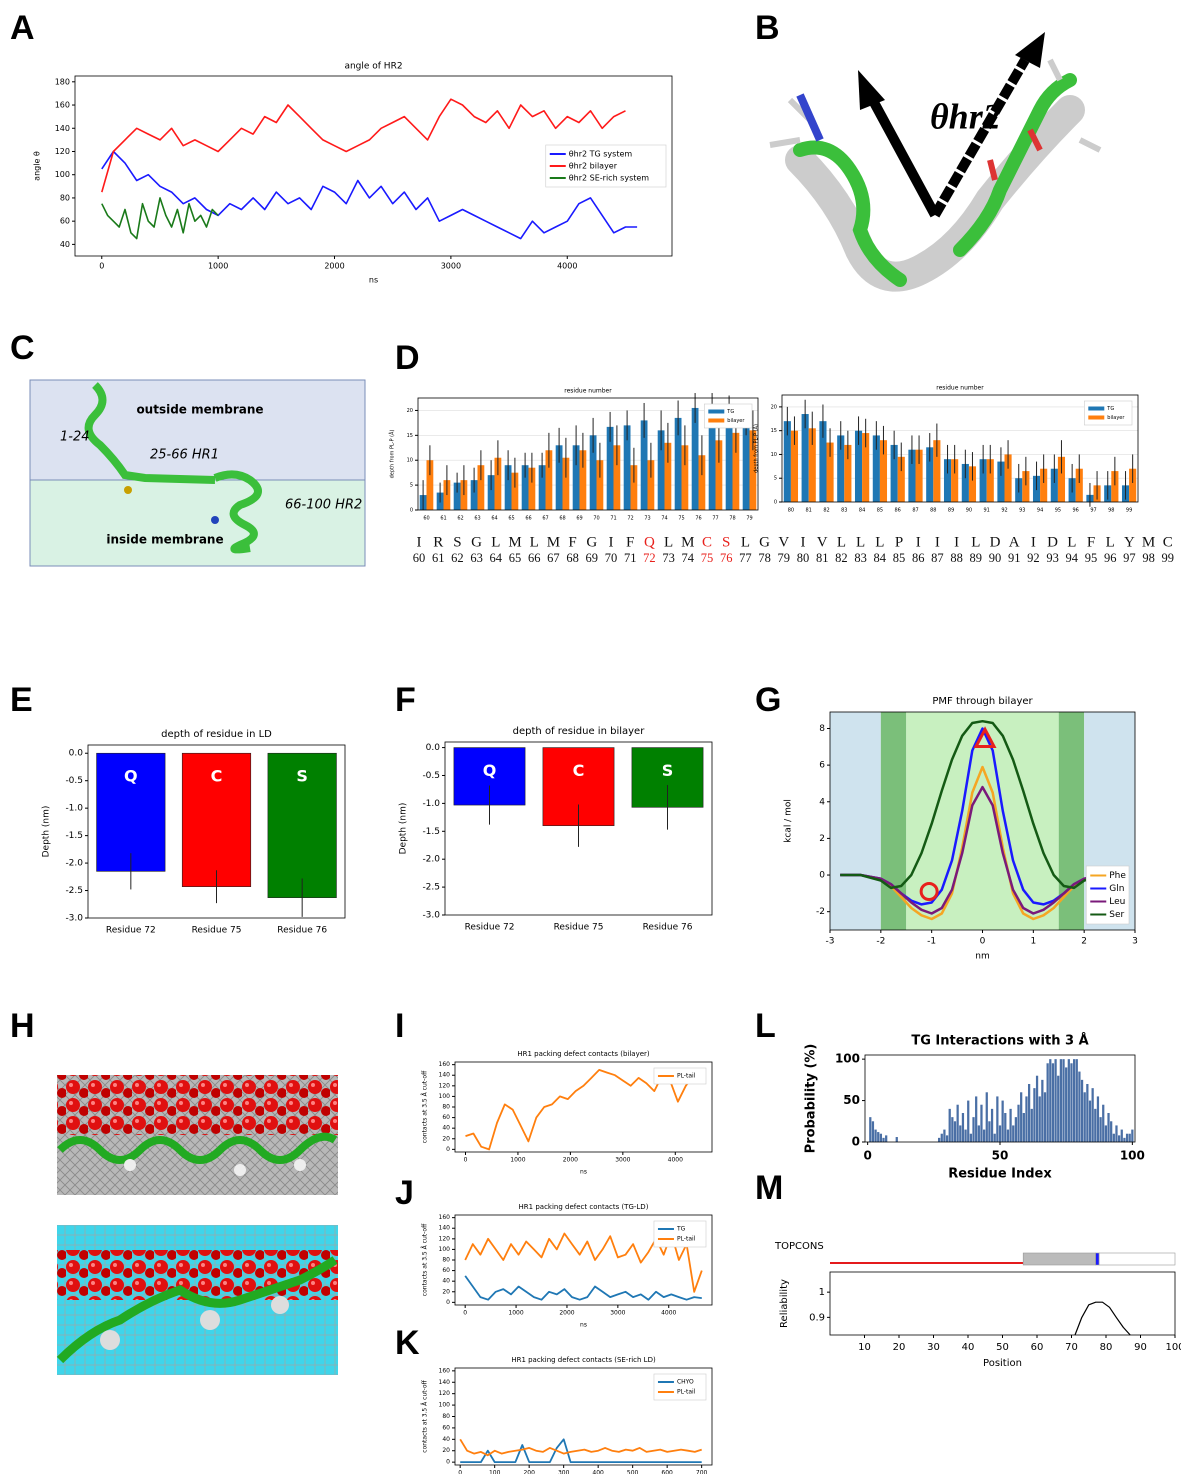 The height and width of the screenshot is (1478, 1181). What do you see at coordinates (570, 1160) in the screenshot?
I see `x-tick-label: 2000` at bounding box center [570, 1160].